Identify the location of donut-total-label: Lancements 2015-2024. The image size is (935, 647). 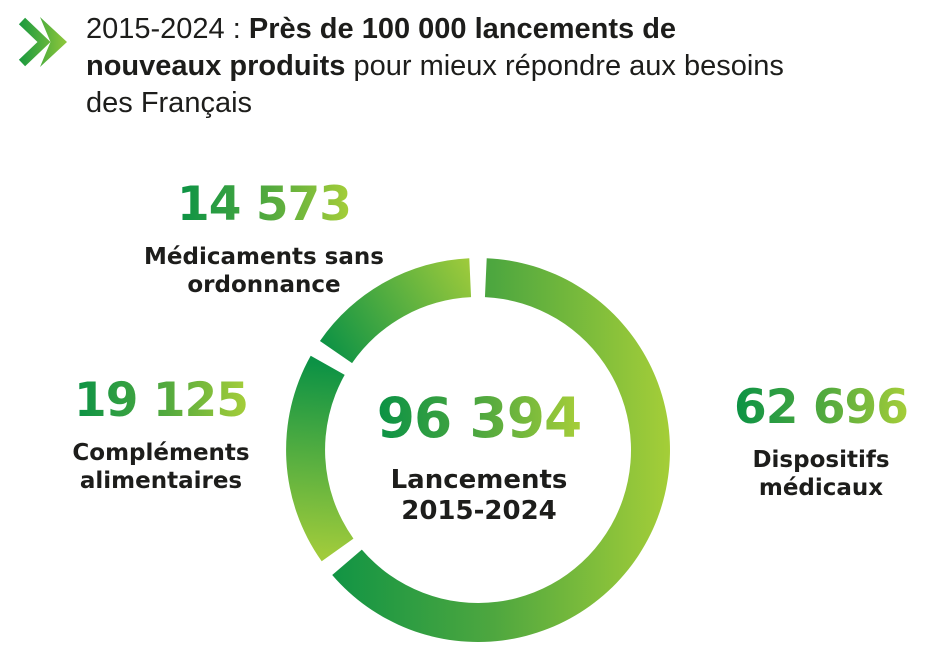
(479, 495).